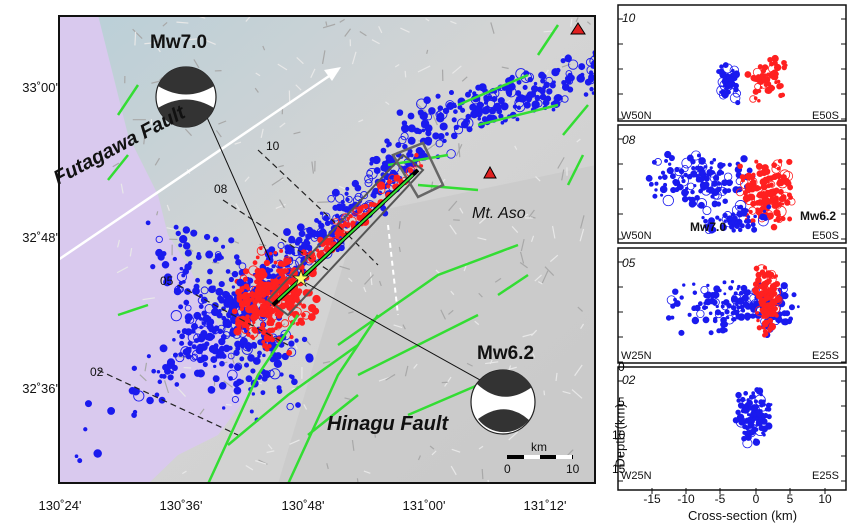  What do you see at coordinates (620, 435) in the screenshot?
I see `cs-ylabel: Depth (km)` at bounding box center [620, 435].